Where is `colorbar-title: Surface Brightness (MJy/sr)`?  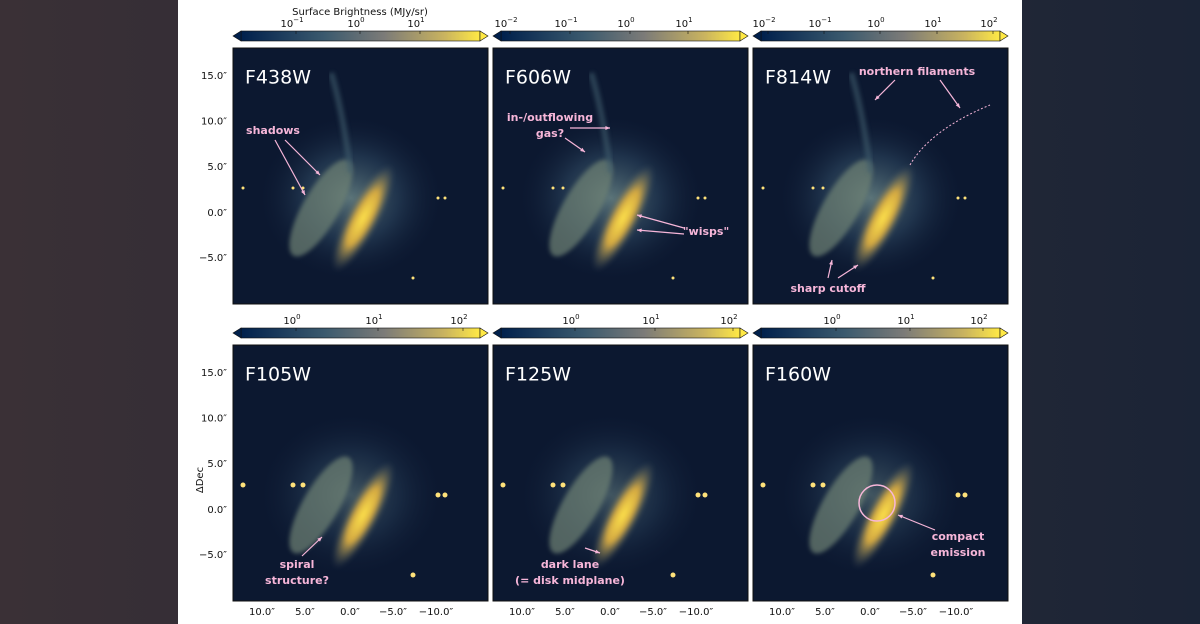
colorbar-title: Surface Brightness (MJy/sr) is located at coordinates (360, 12).